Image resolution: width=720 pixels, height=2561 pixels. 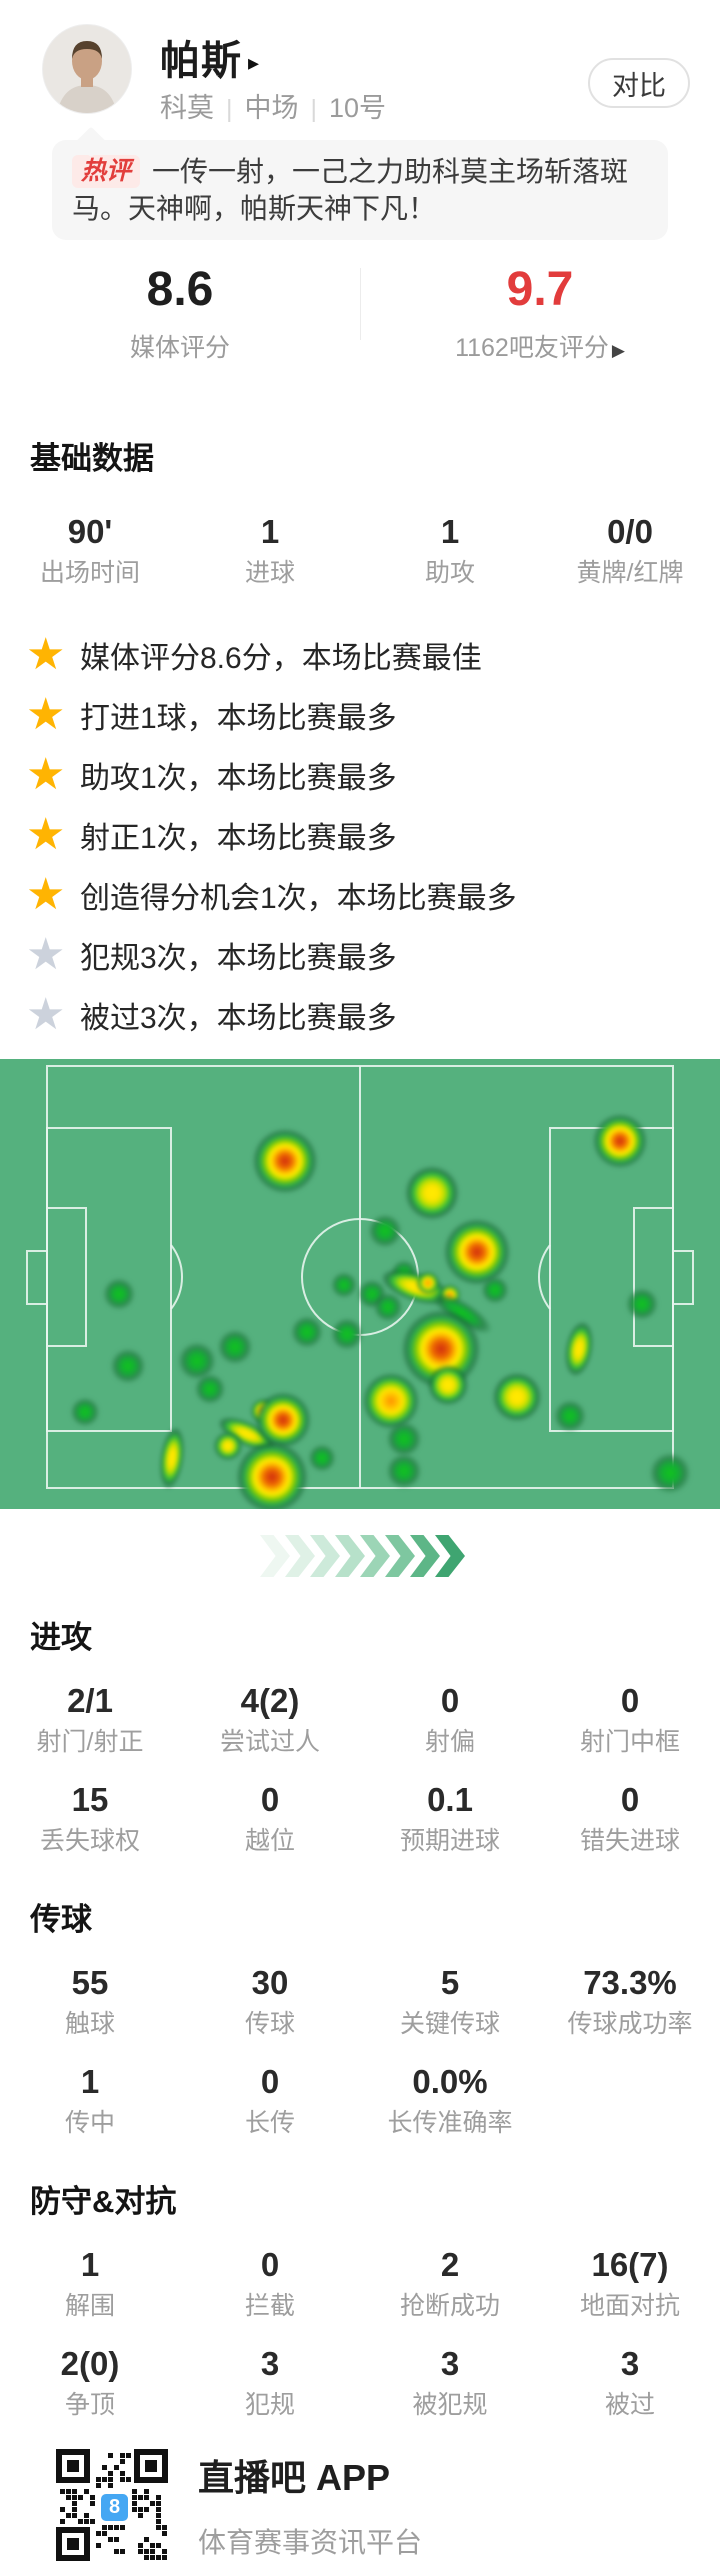 I want to click on stat-row: 2/1 射门/射正 4(2) 尝试过人 0 射偏 0 射门中框, so click(x=360, y=1719).